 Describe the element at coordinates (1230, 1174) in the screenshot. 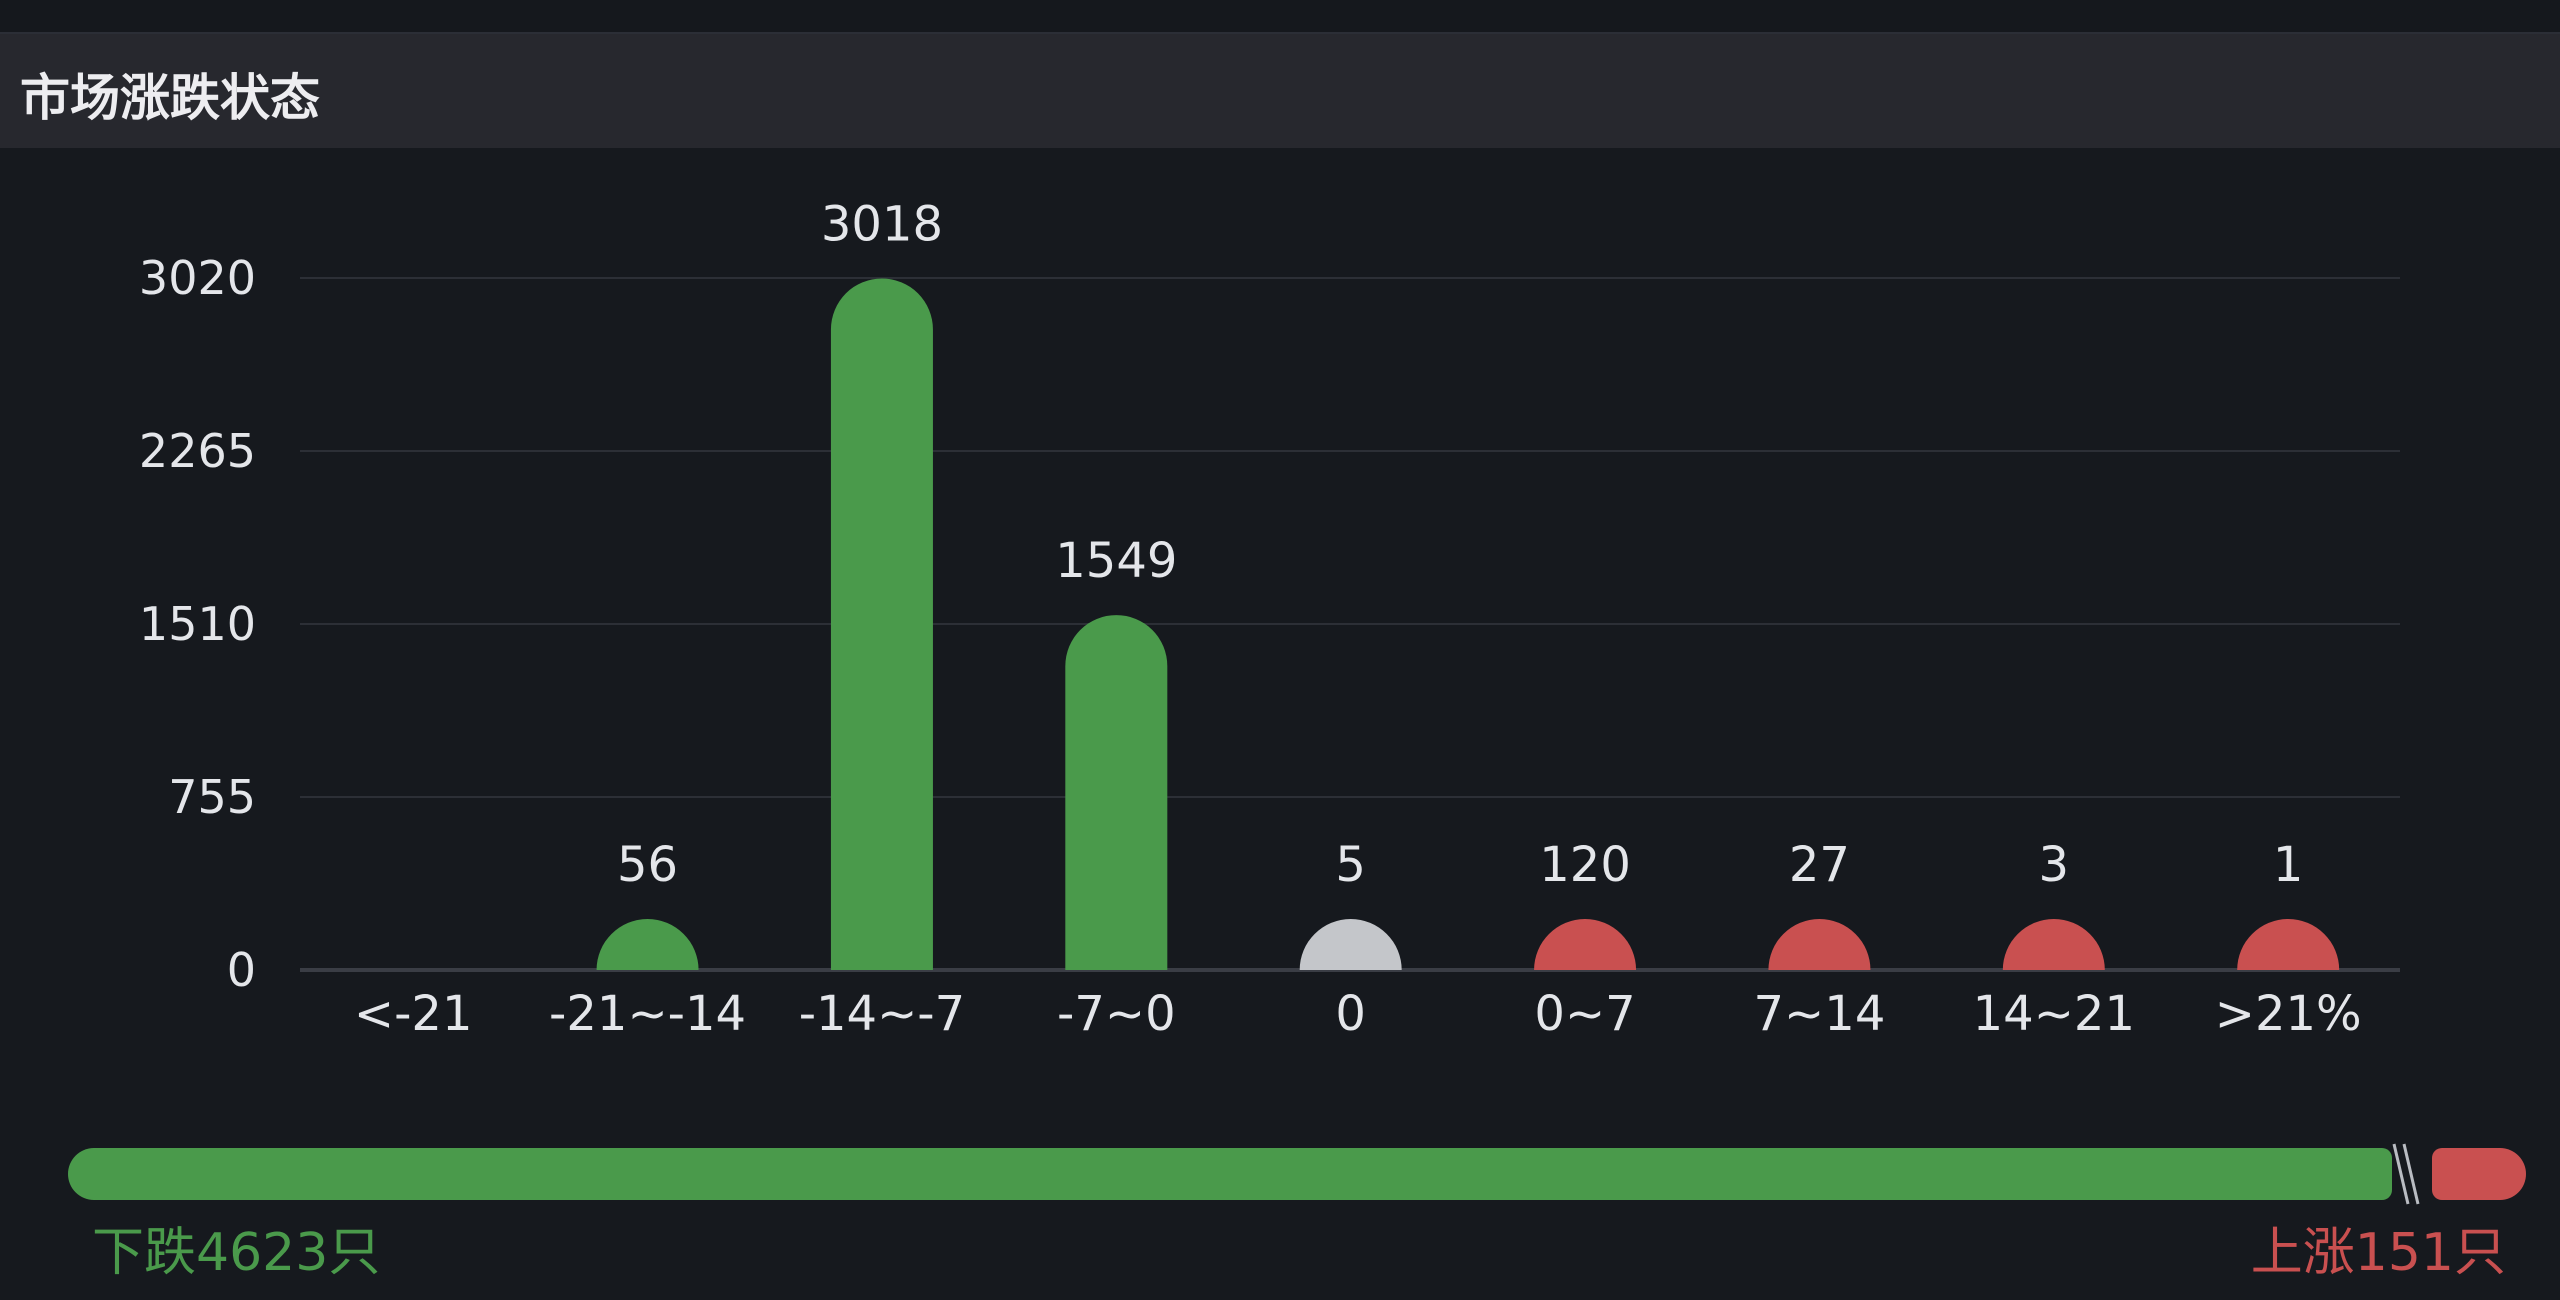

I see `ratio-down-segment` at that location.